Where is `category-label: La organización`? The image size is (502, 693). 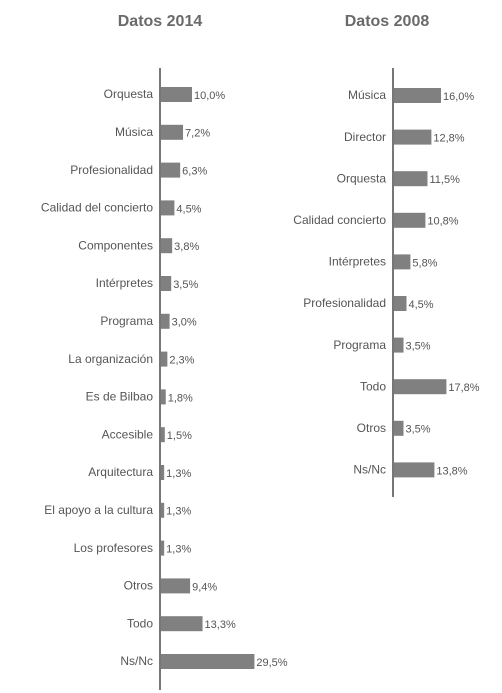
category-label: La organización is located at coordinates (110, 359).